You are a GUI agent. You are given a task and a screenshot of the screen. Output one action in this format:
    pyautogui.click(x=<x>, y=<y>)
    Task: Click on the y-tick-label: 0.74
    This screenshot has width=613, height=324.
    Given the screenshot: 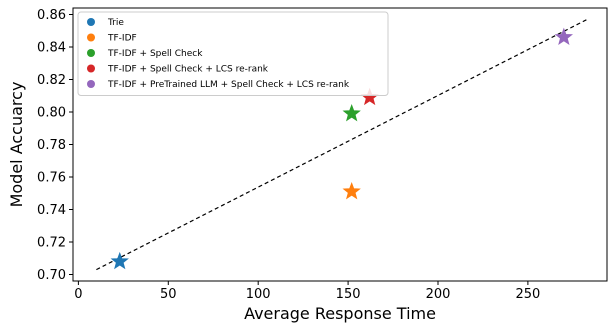 What is the action you would take?
    pyautogui.click(x=51, y=210)
    